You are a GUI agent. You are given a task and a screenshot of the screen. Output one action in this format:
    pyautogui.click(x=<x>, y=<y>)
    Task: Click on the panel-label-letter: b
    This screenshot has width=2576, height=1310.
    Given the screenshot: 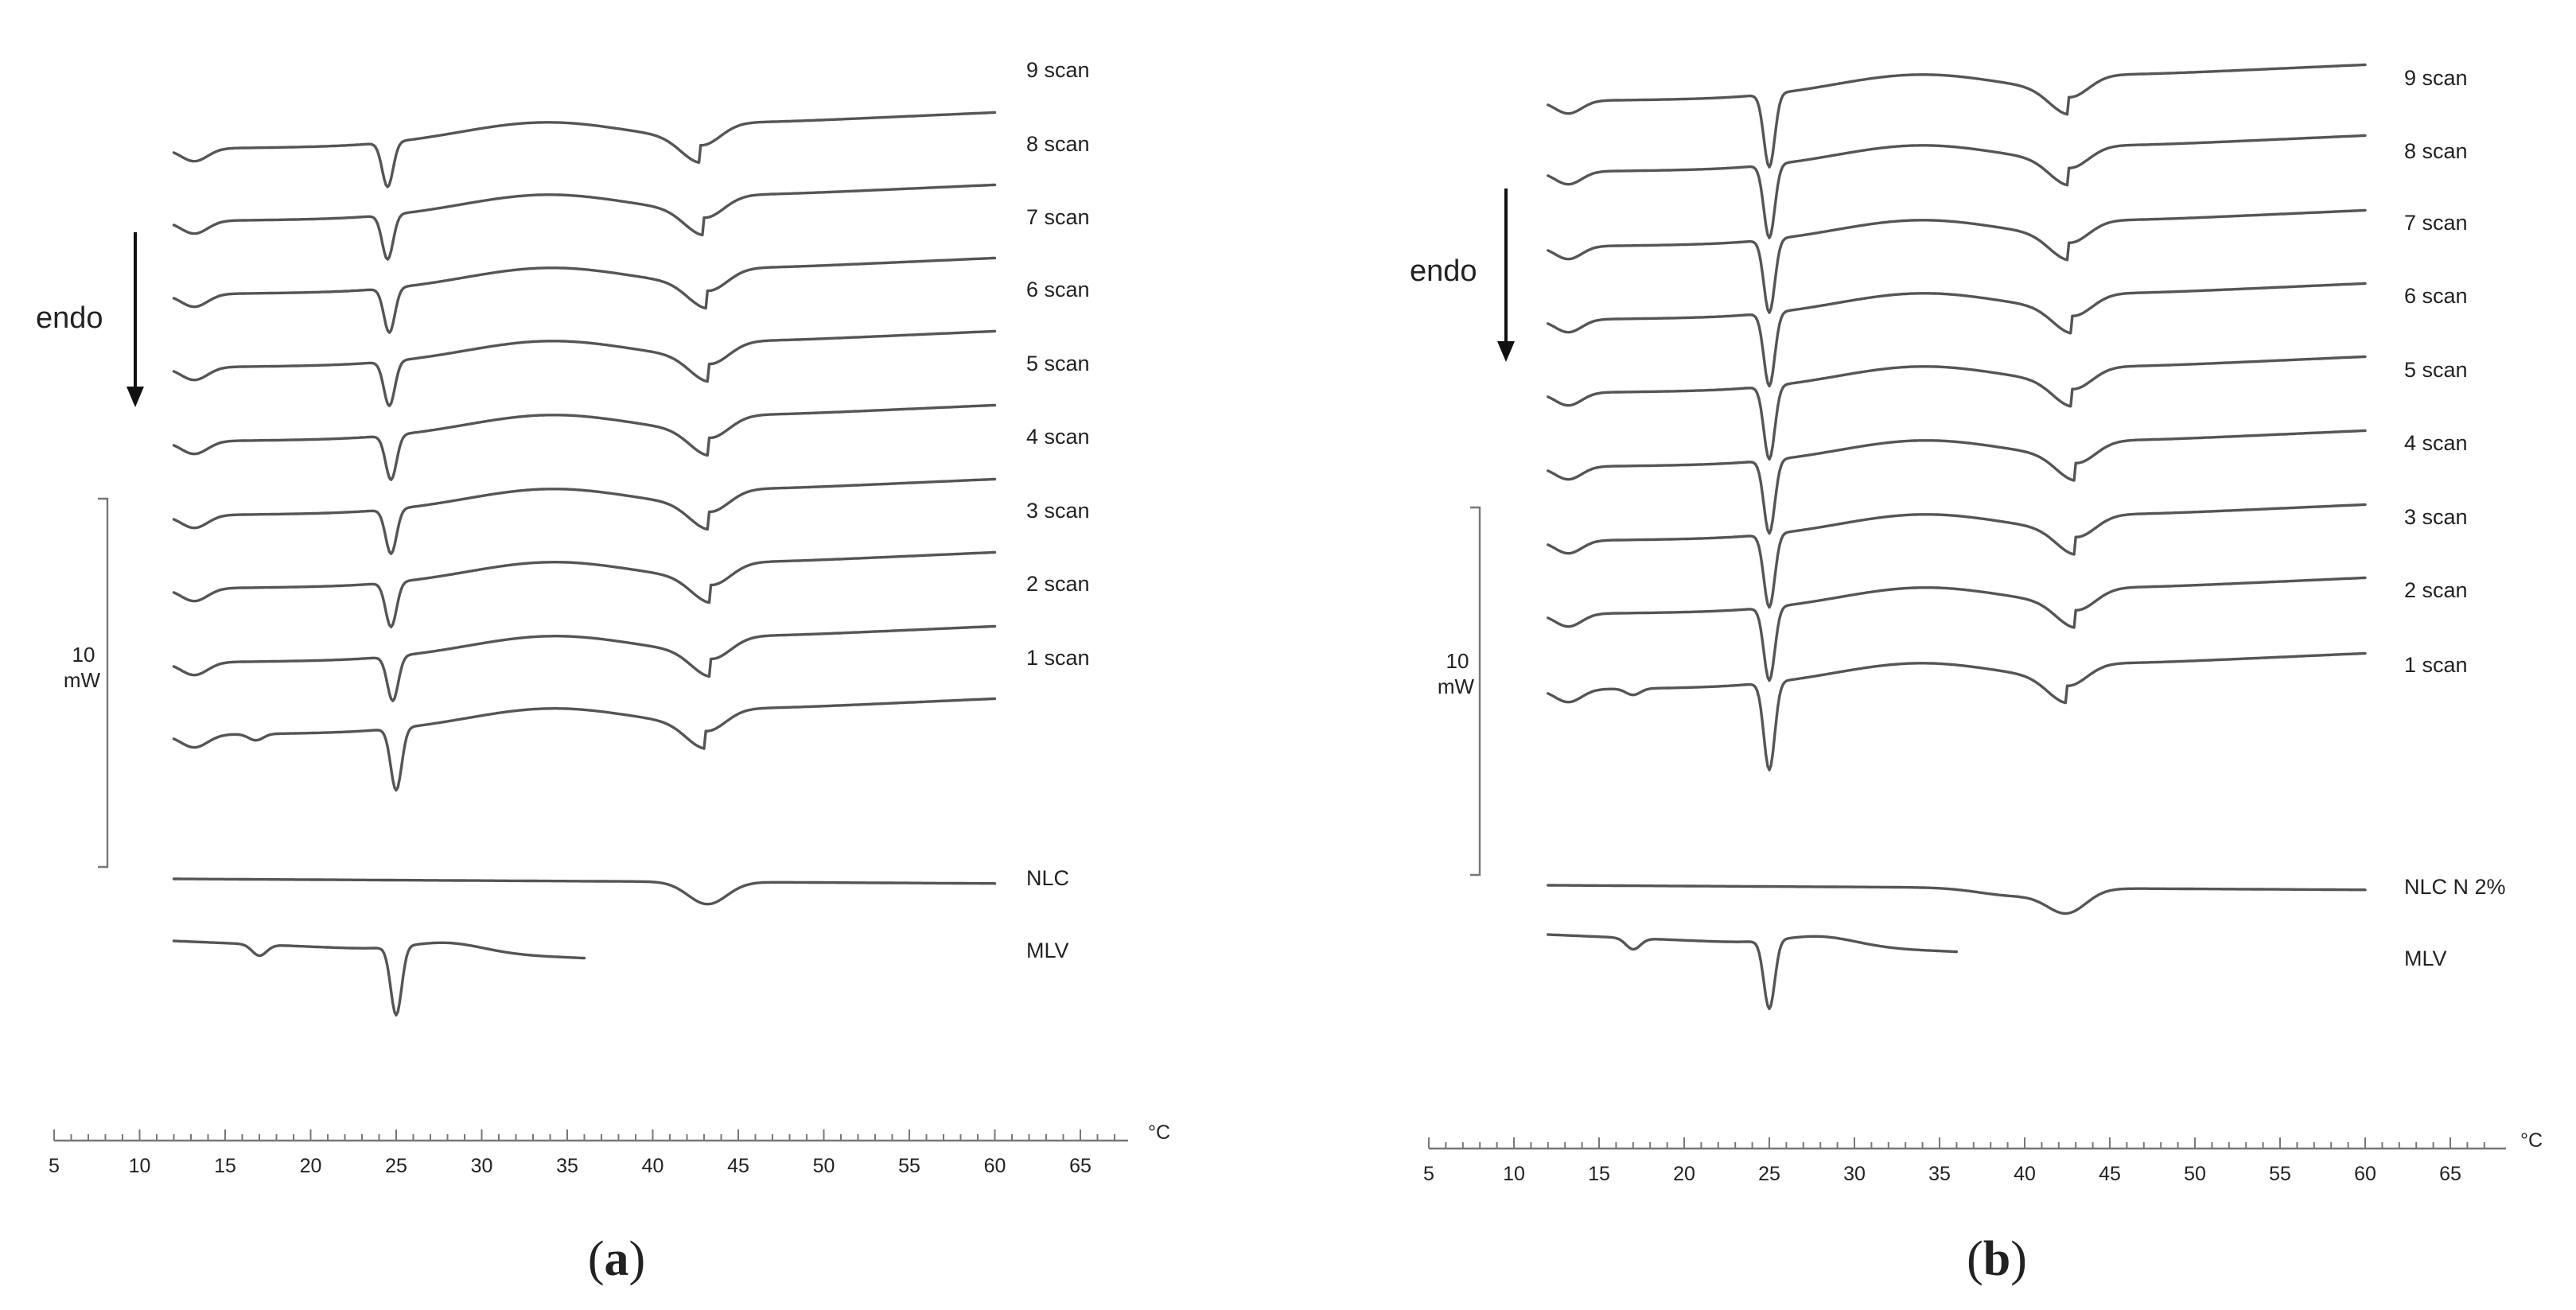 What is the action you would take?
    pyautogui.click(x=1997, y=1259)
    